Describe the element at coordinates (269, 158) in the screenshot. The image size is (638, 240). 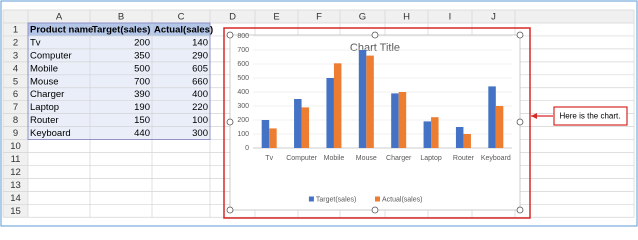
I see `x-tick-label: Tv` at that location.